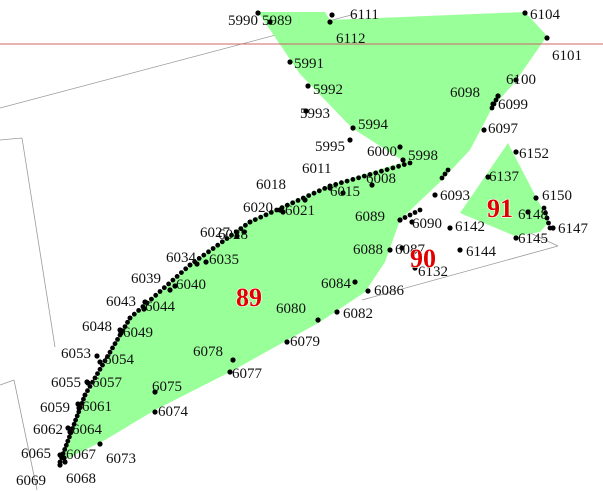 The width and height of the screenshot is (603, 492). I want to click on boundary-line, so click(25, 435).